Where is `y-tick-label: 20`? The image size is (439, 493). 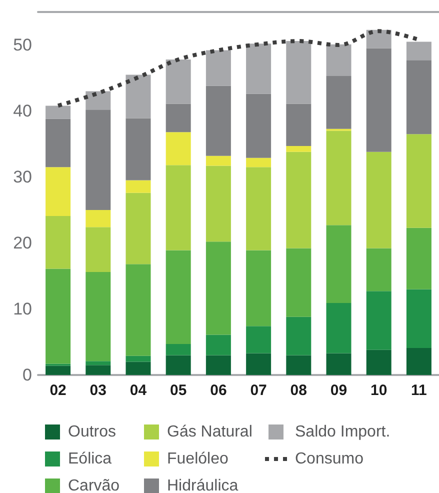 y-tick-label: 20 is located at coordinates (22, 243).